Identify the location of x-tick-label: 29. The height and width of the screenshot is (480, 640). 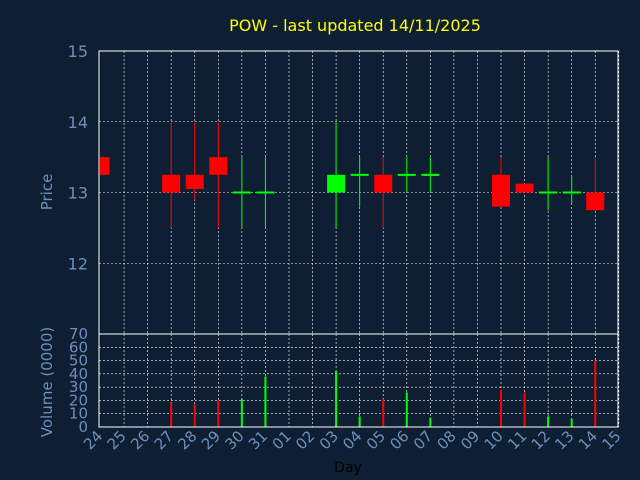
(211, 440).